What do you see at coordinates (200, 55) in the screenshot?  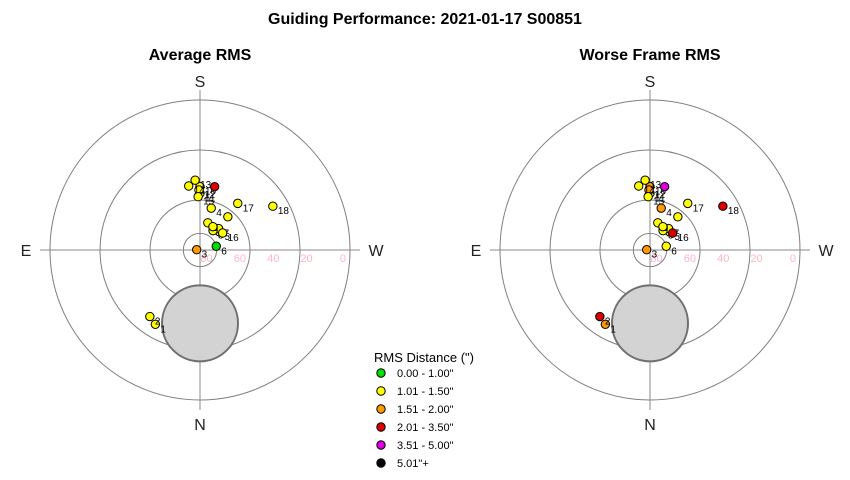 I see `plot-title: Average RMS` at bounding box center [200, 55].